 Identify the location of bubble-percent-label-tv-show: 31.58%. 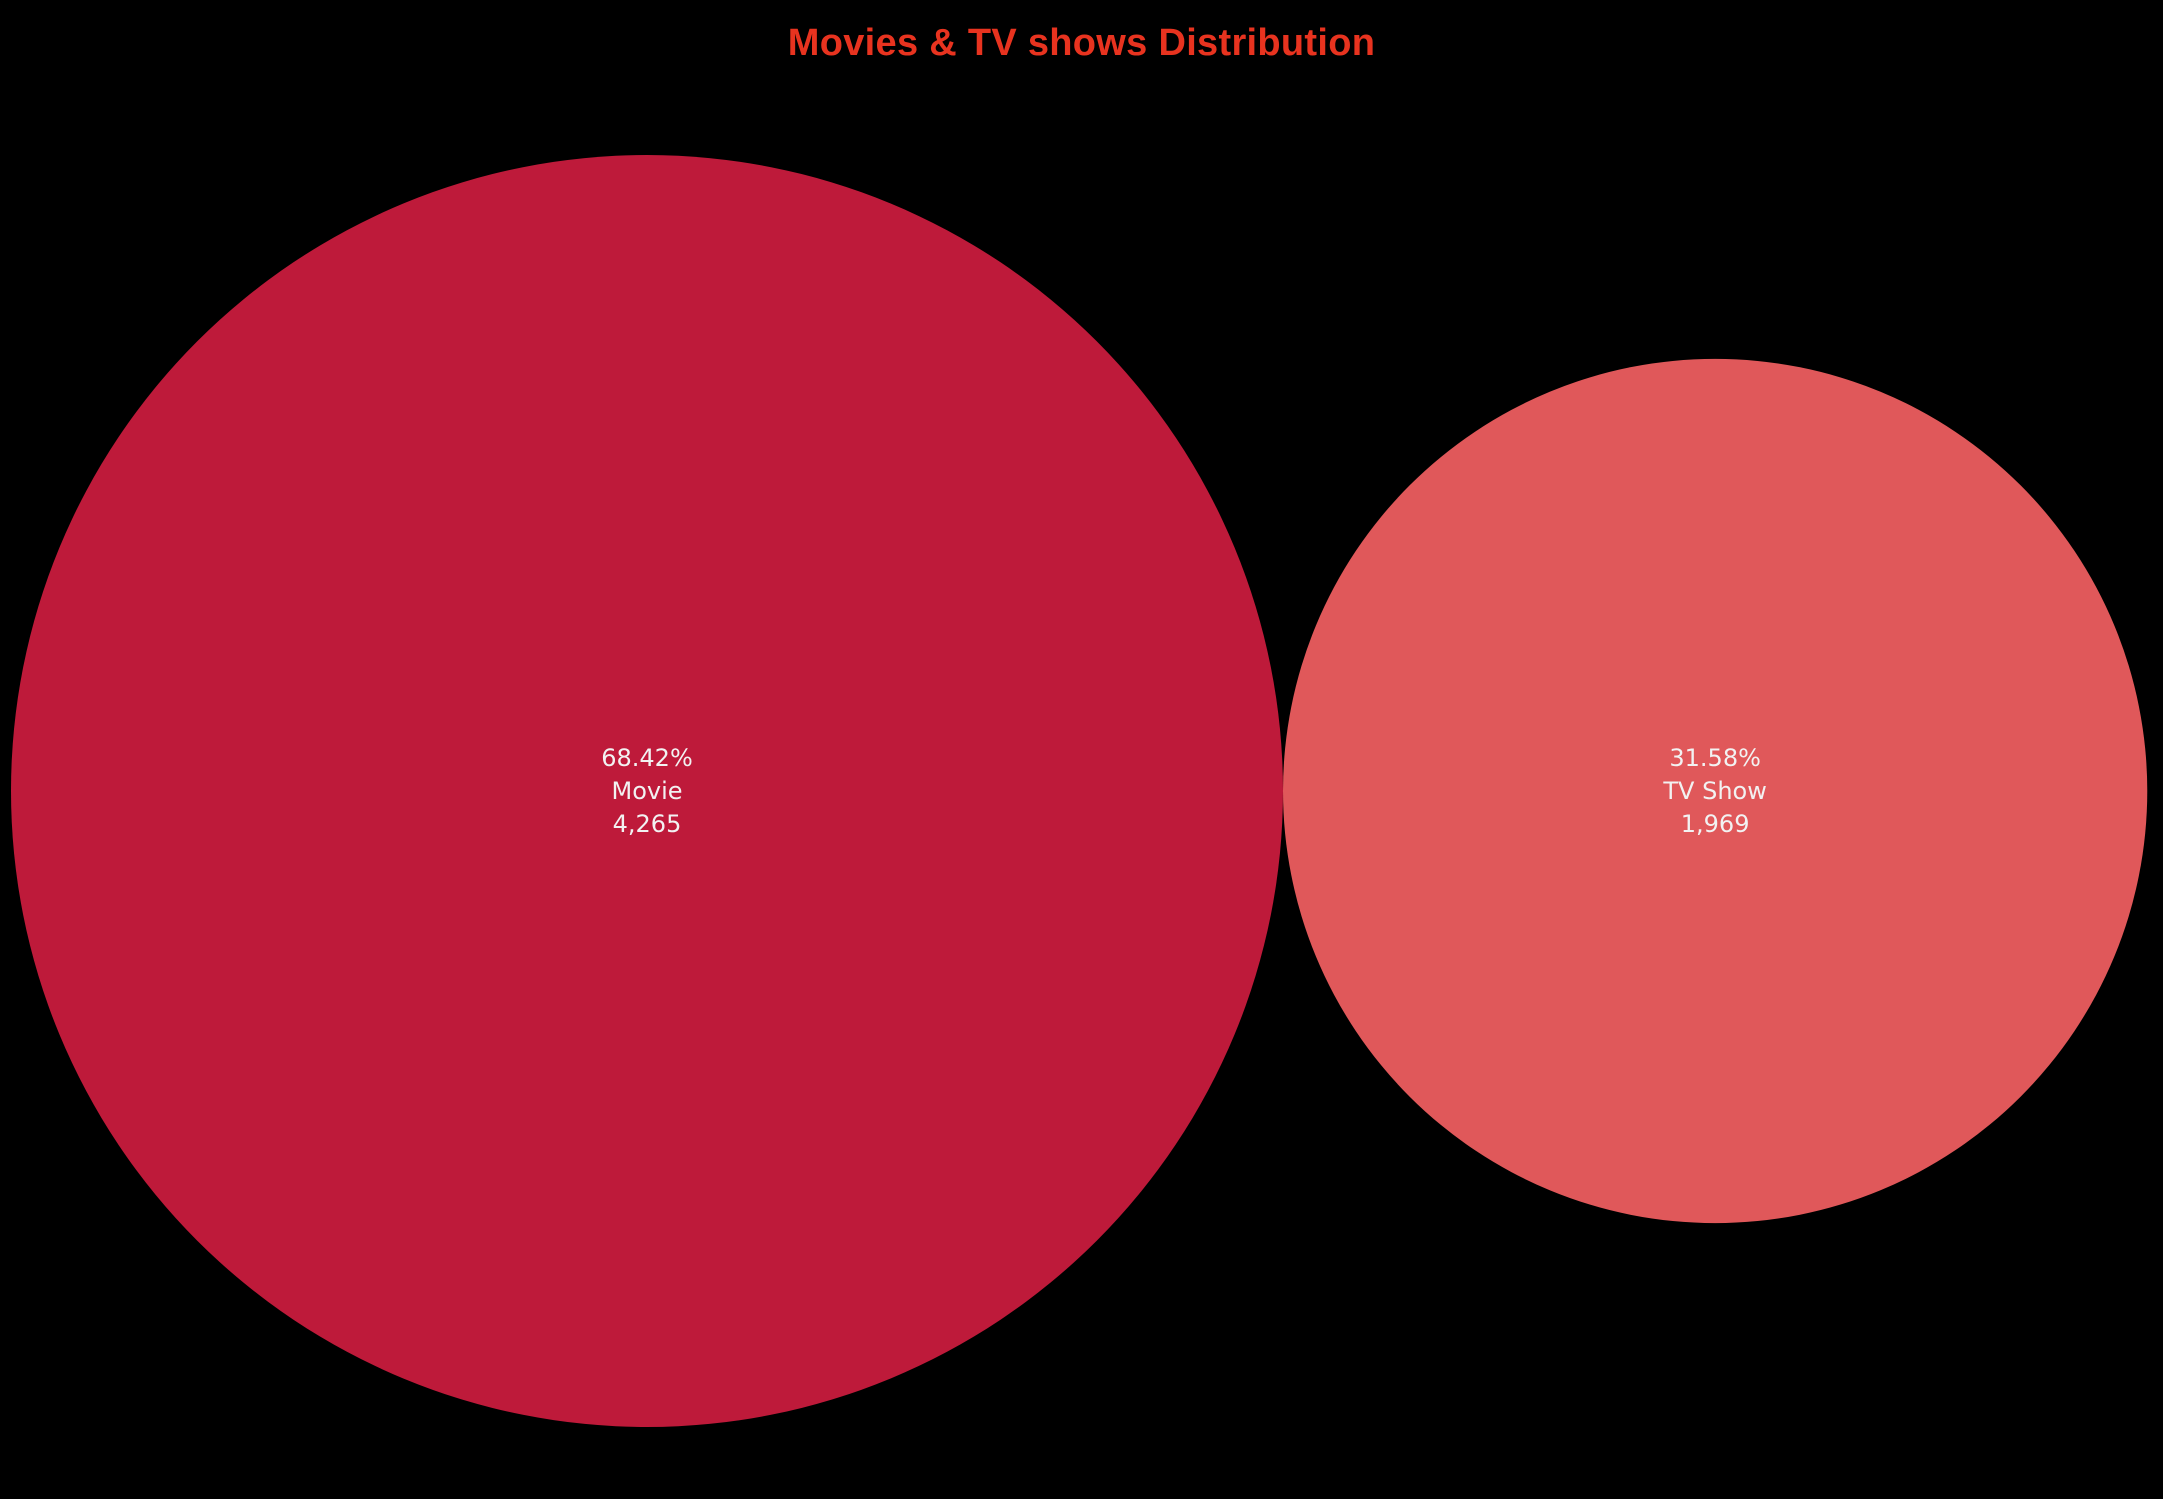
(1715, 758).